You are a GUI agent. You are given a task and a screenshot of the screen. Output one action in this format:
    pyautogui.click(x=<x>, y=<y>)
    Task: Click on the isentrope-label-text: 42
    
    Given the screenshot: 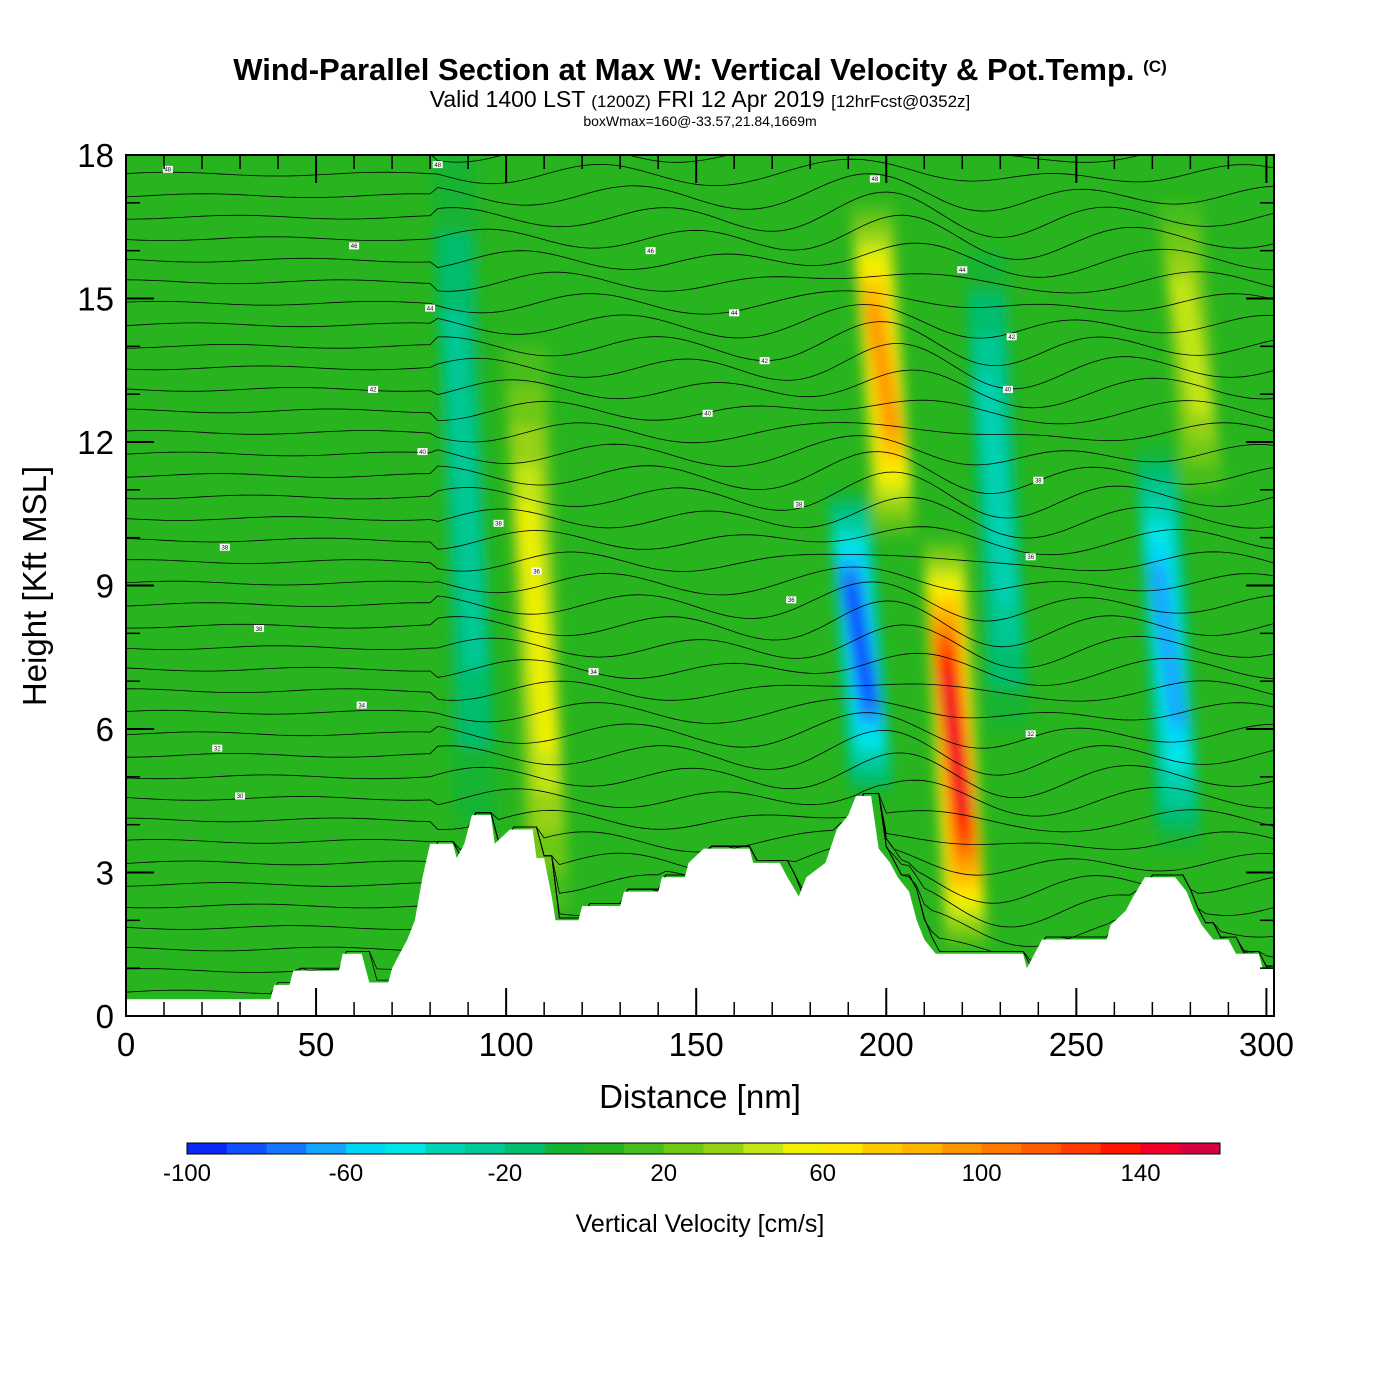 What is the action you would take?
    pyautogui.click(x=764, y=362)
    